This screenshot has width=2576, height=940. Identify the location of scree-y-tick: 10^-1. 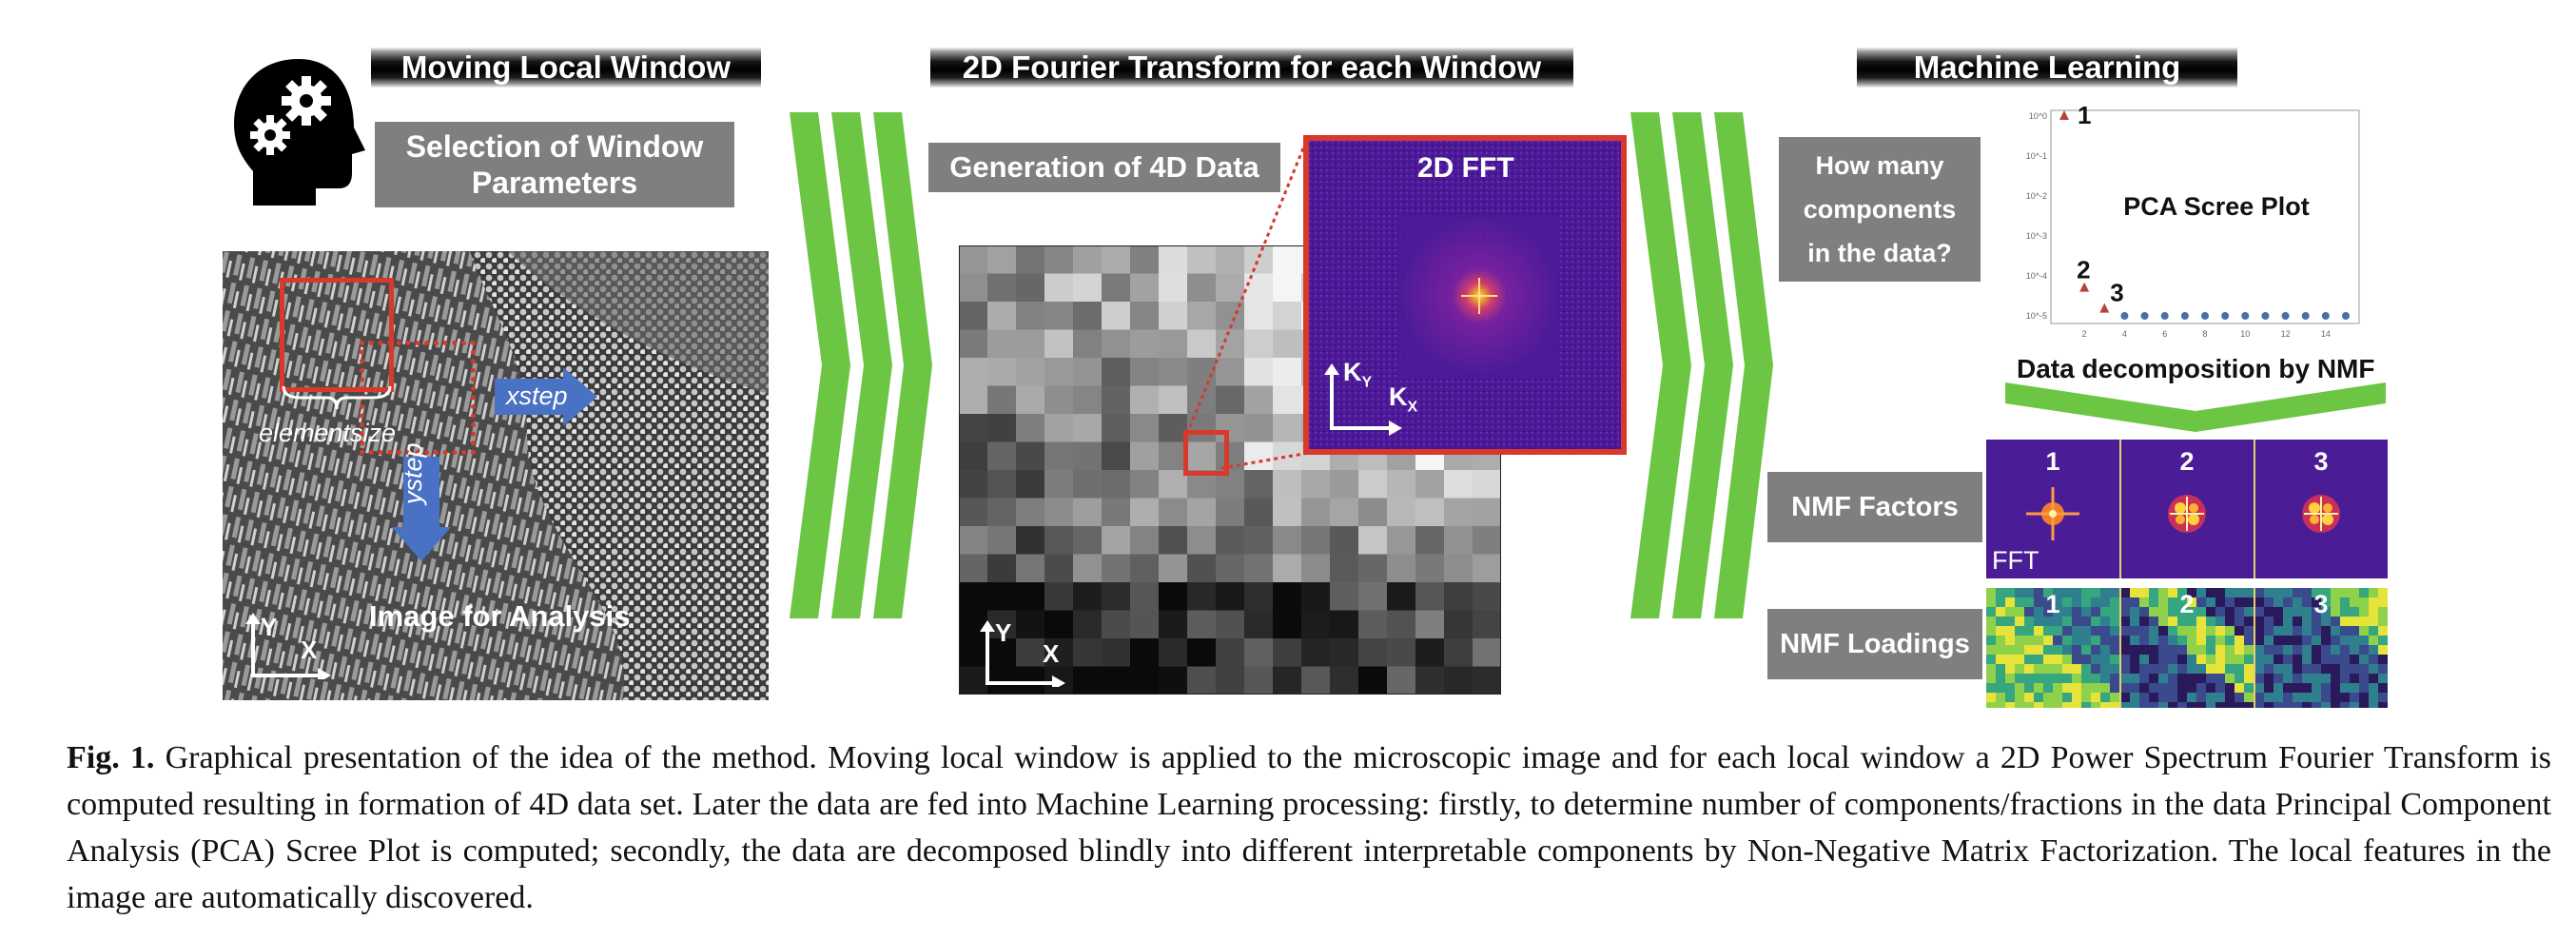
(2037, 156).